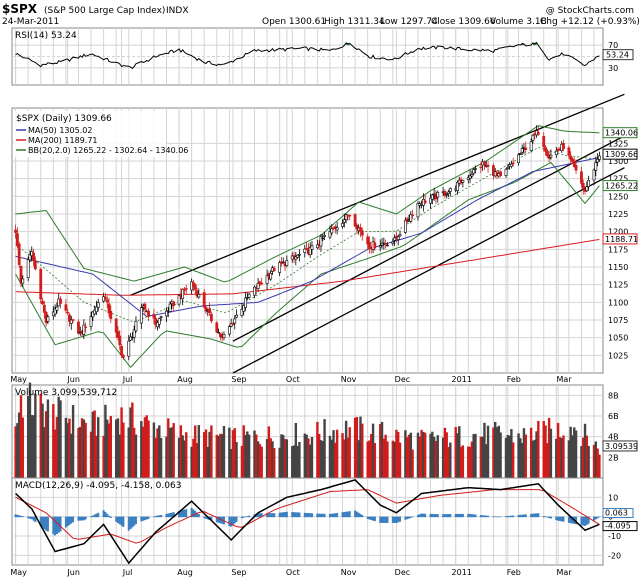  What do you see at coordinates (620, 186) in the screenshot?
I see `price-value-flag` at bounding box center [620, 186].